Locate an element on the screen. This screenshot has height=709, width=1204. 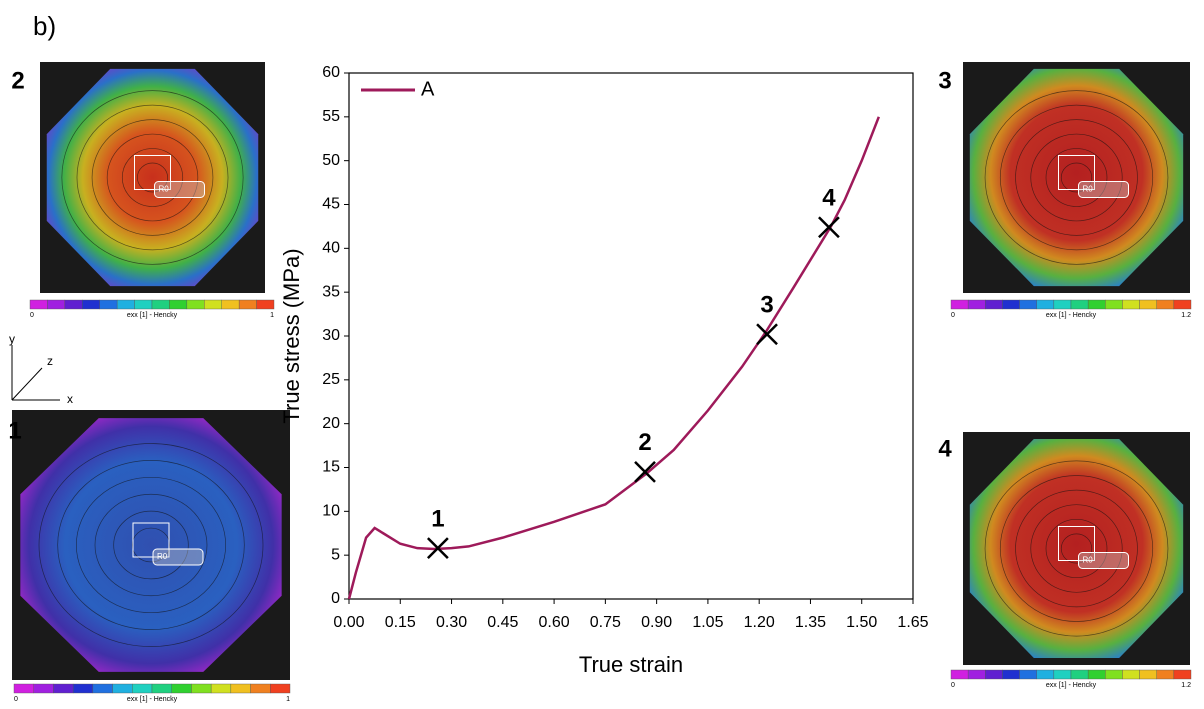
x-axis-label: True strain is located at coordinates (631, 664).